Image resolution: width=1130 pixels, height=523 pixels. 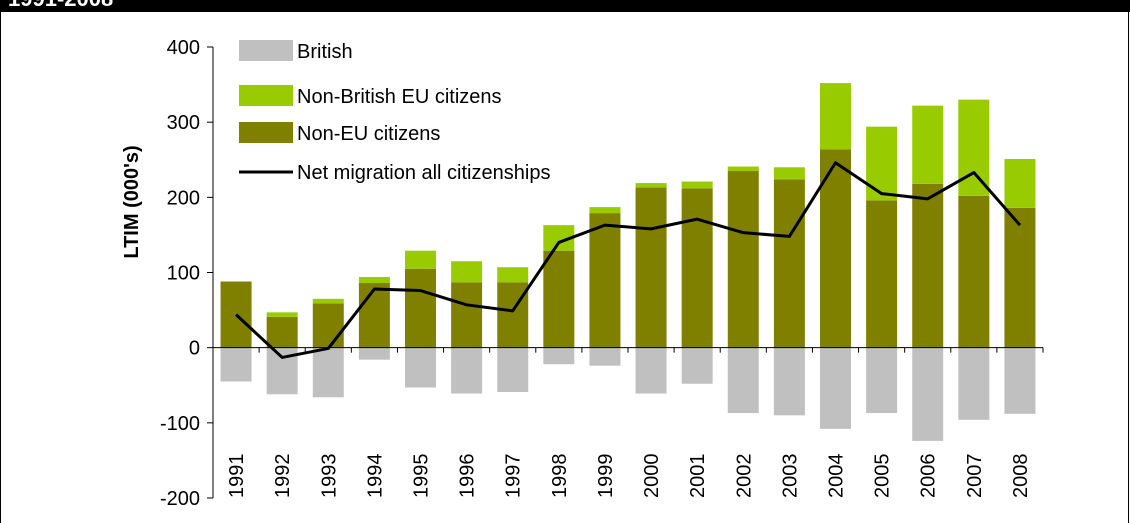 What do you see at coordinates (698, 476) in the screenshot?
I see `x-tick-label: 2001` at bounding box center [698, 476].